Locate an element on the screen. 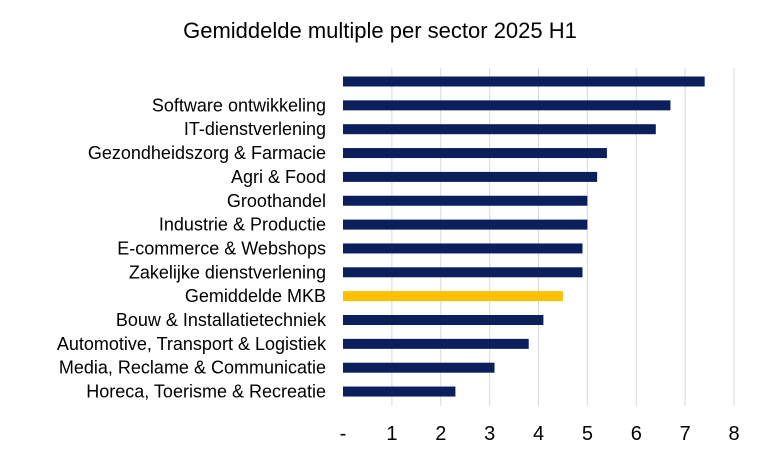 The width and height of the screenshot is (767, 455). category-label: Automotive, Transport & Logistiek is located at coordinates (192, 344).